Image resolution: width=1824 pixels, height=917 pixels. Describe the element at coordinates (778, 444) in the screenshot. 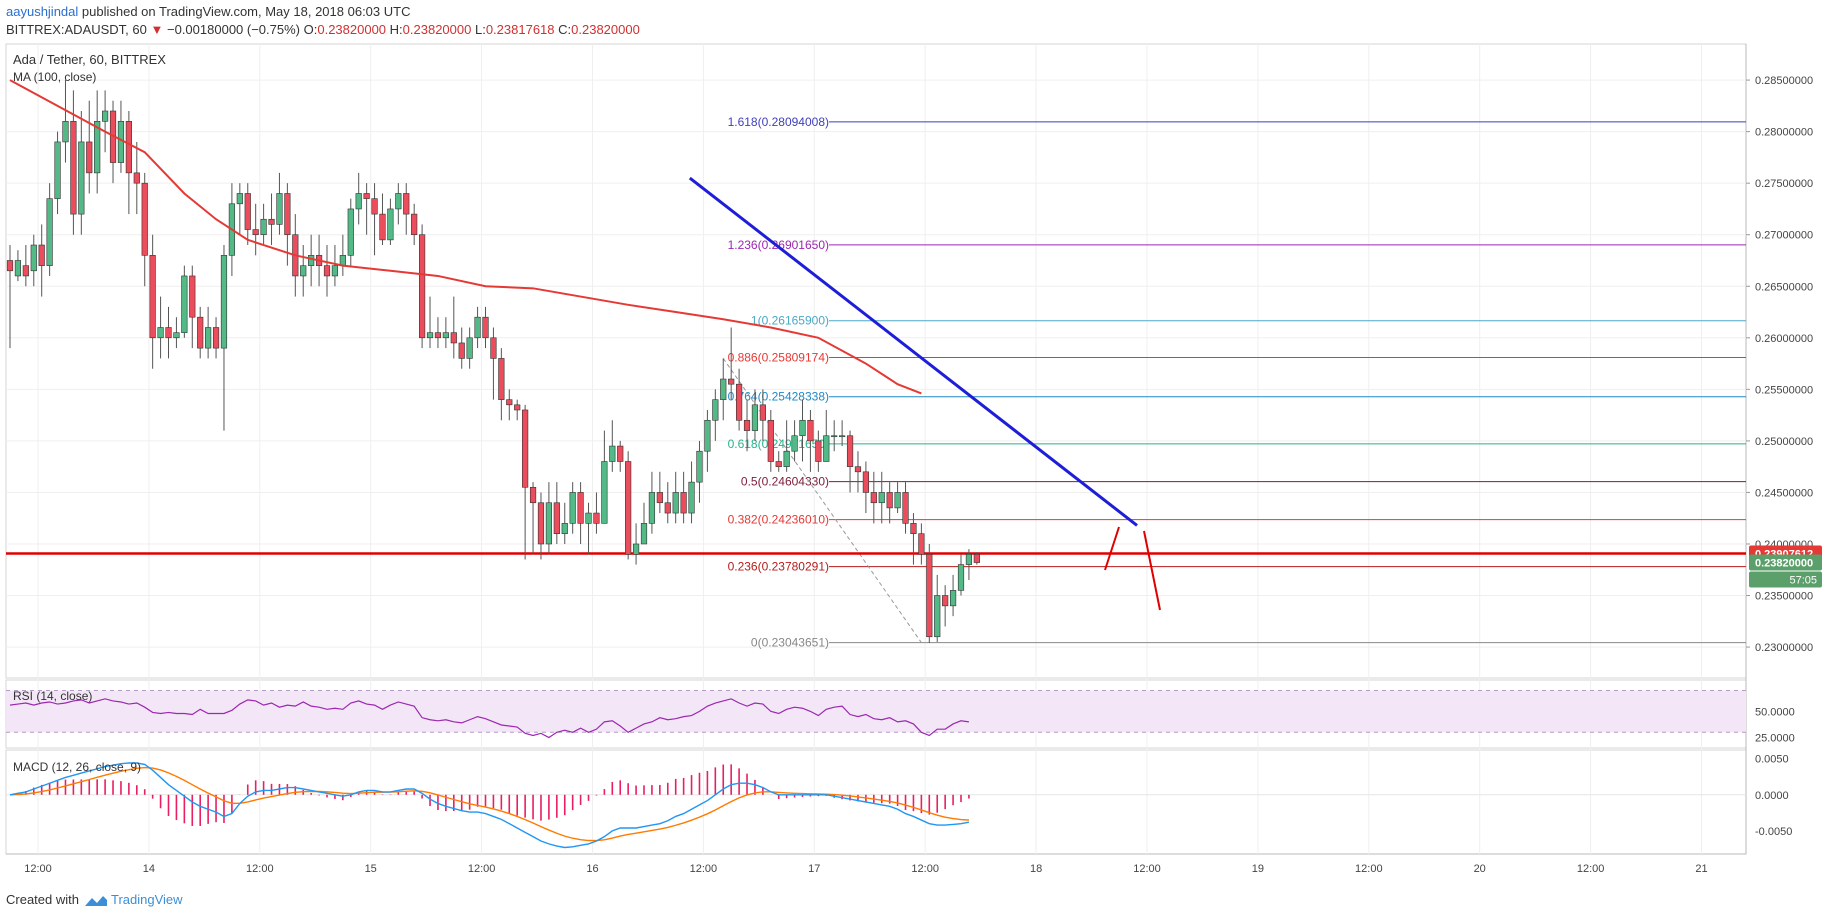

I see `fib-level-label: 0.618(0.24971650)` at that location.